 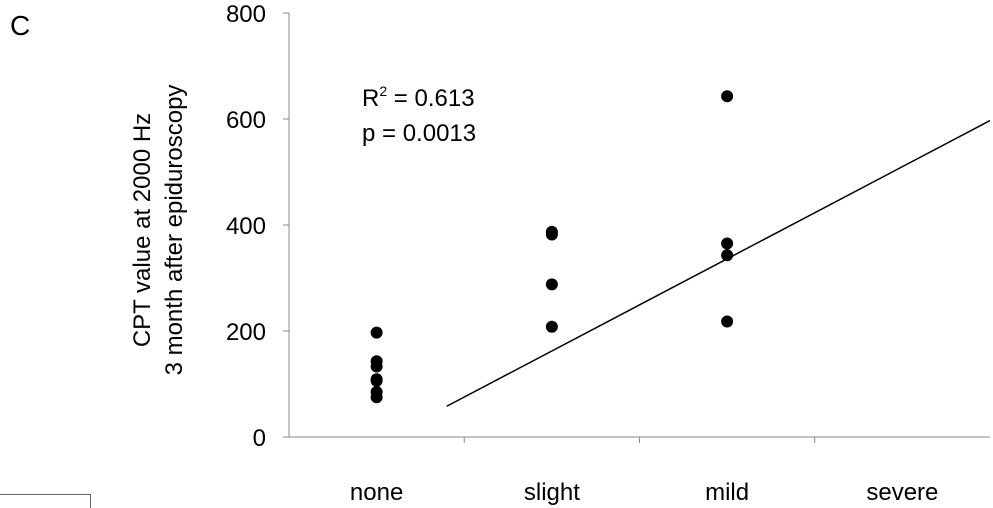 I want to click on y-tick-label: 800, so click(x=246, y=14).